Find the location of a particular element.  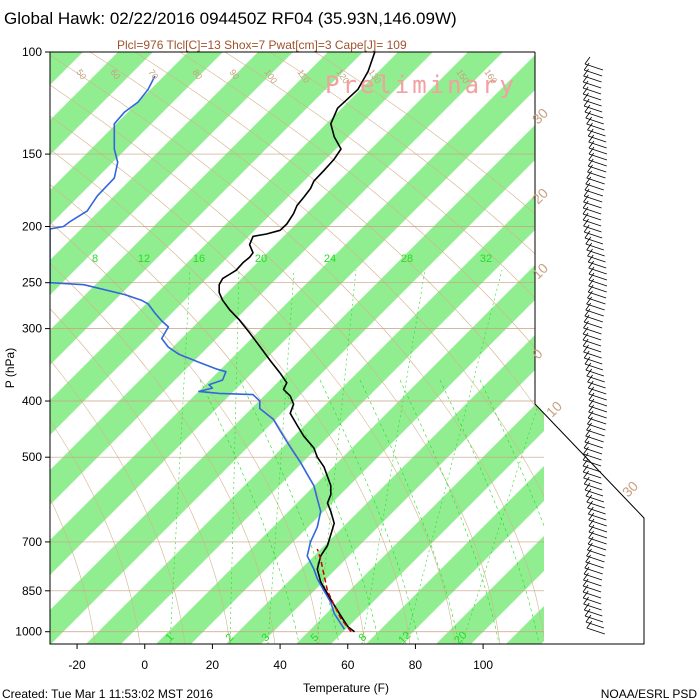

y-tick-label: 700 is located at coordinates (32, 542).